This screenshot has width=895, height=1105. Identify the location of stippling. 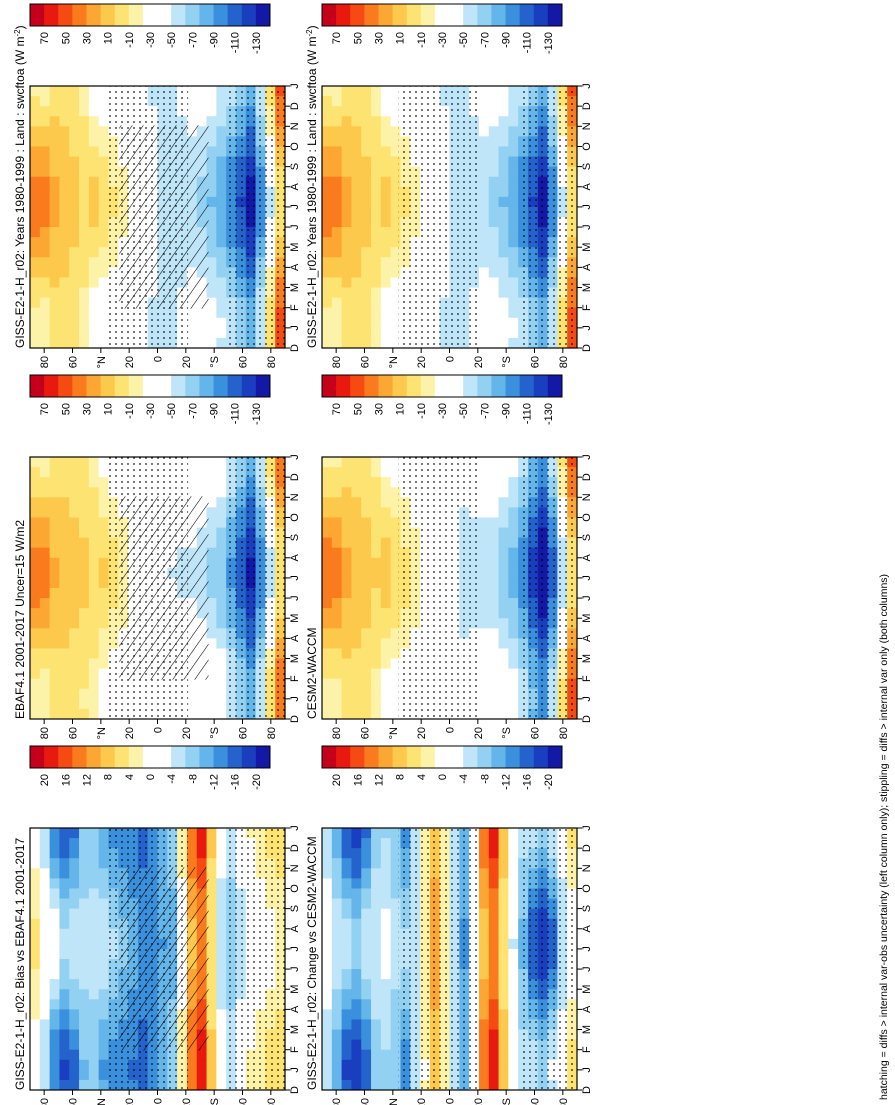
(256, 588).